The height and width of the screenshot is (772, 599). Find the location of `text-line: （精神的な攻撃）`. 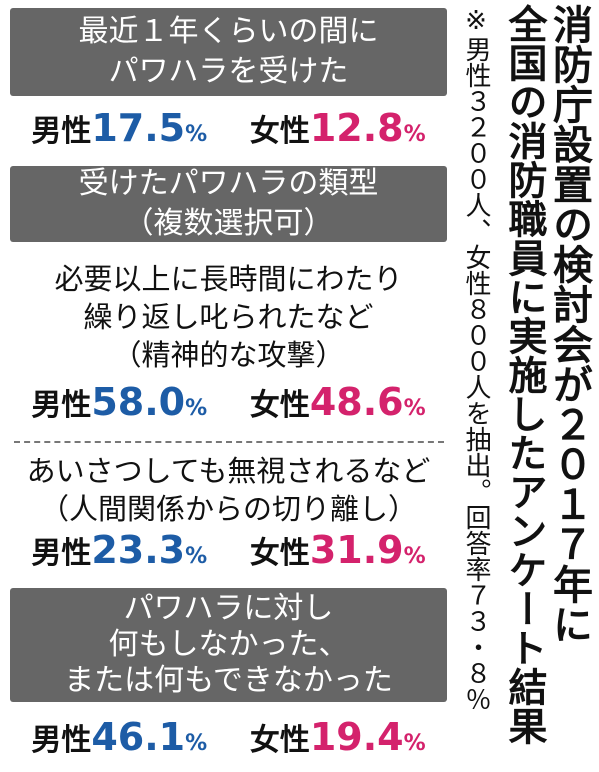

text-line: （精神的な攻撃） is located at coordinates (228, 355).